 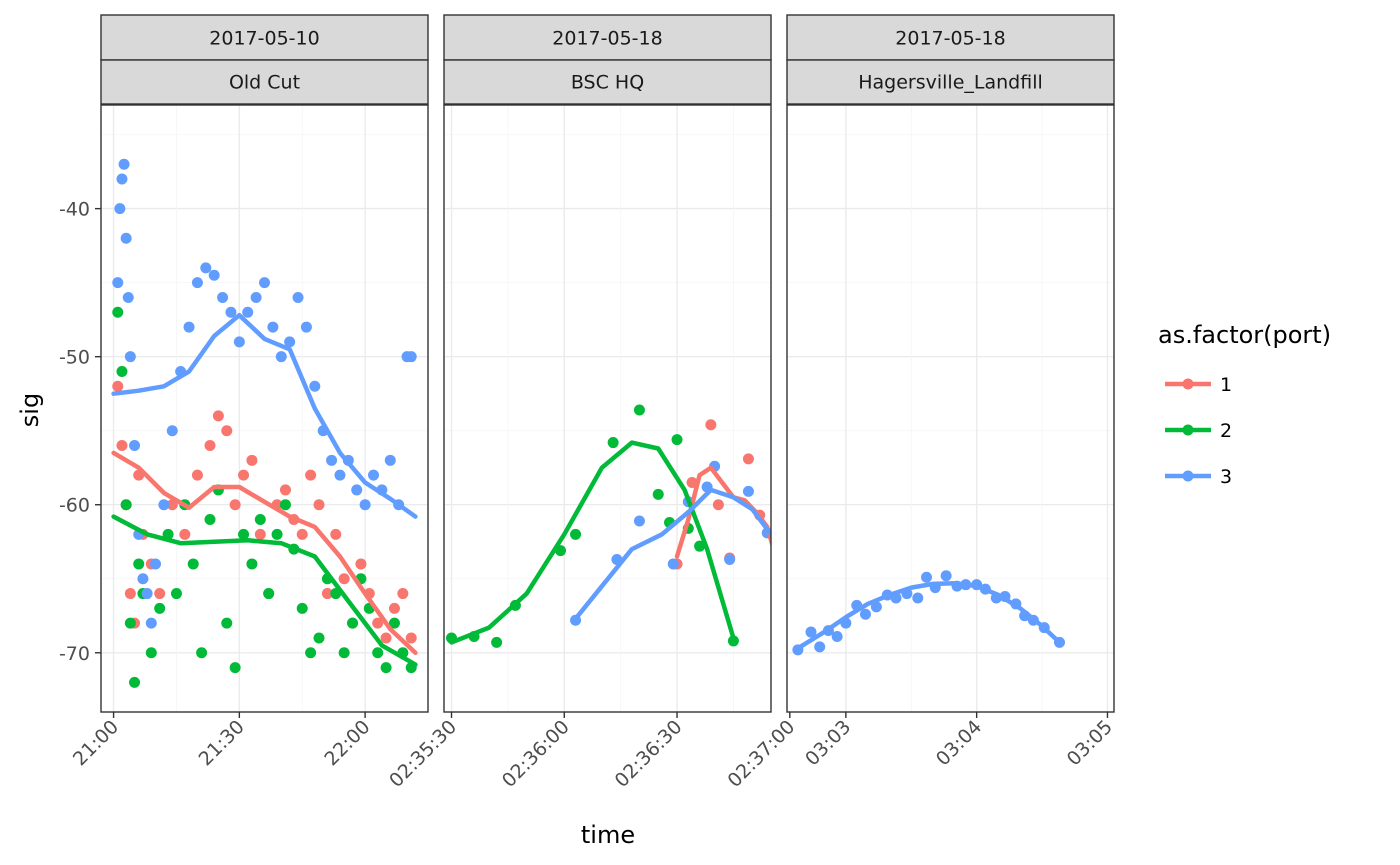 I want to click on legend-label: 1, so click(x=1226, y=385).